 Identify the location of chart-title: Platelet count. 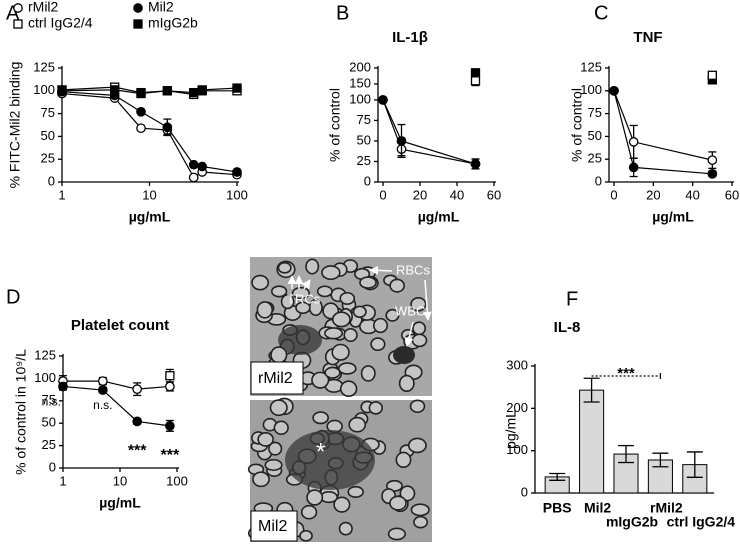
(120, 325).